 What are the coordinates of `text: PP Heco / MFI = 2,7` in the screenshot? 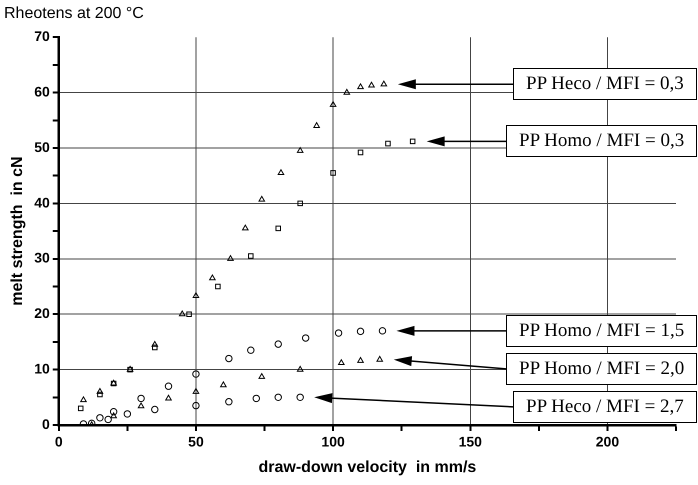 It's located at (605, 406).